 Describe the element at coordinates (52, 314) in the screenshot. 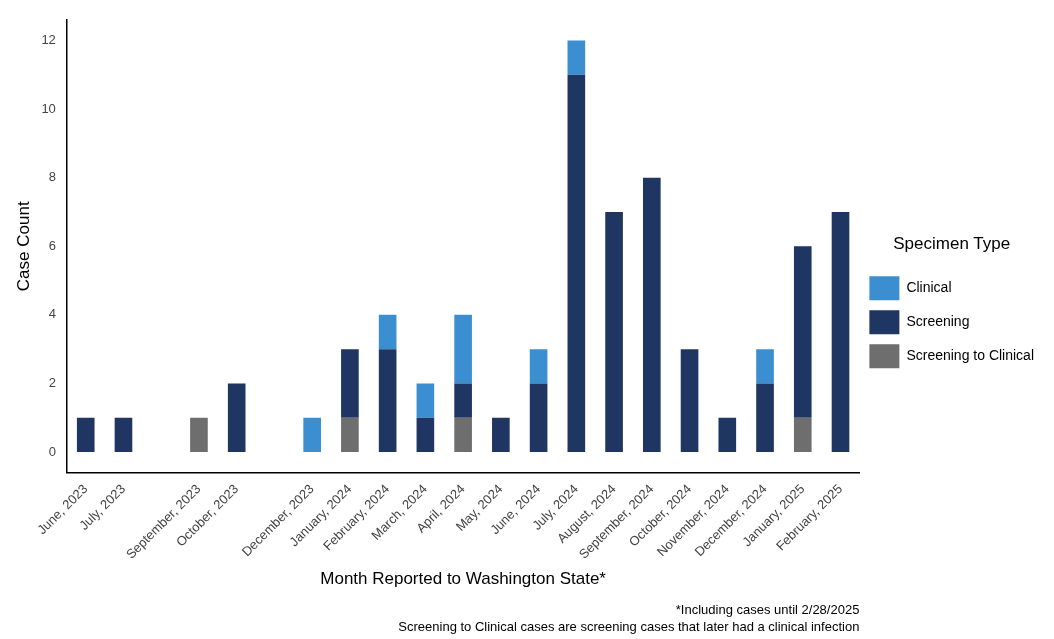

I see `y-tick-label: 4` at that location.